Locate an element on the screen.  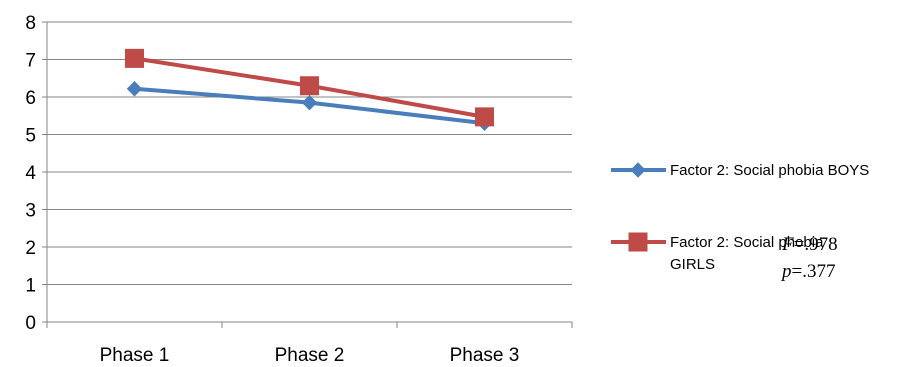
legend-label: Factor 2: Social phobia BOYS is located at coordinates (769, 170).